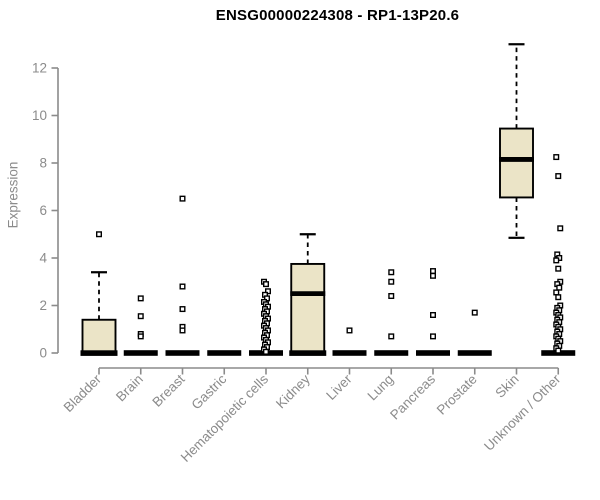  Describe the element at coordinates (129, 388) in the screenshot. I see `x-tick-label: Brain` at that location.